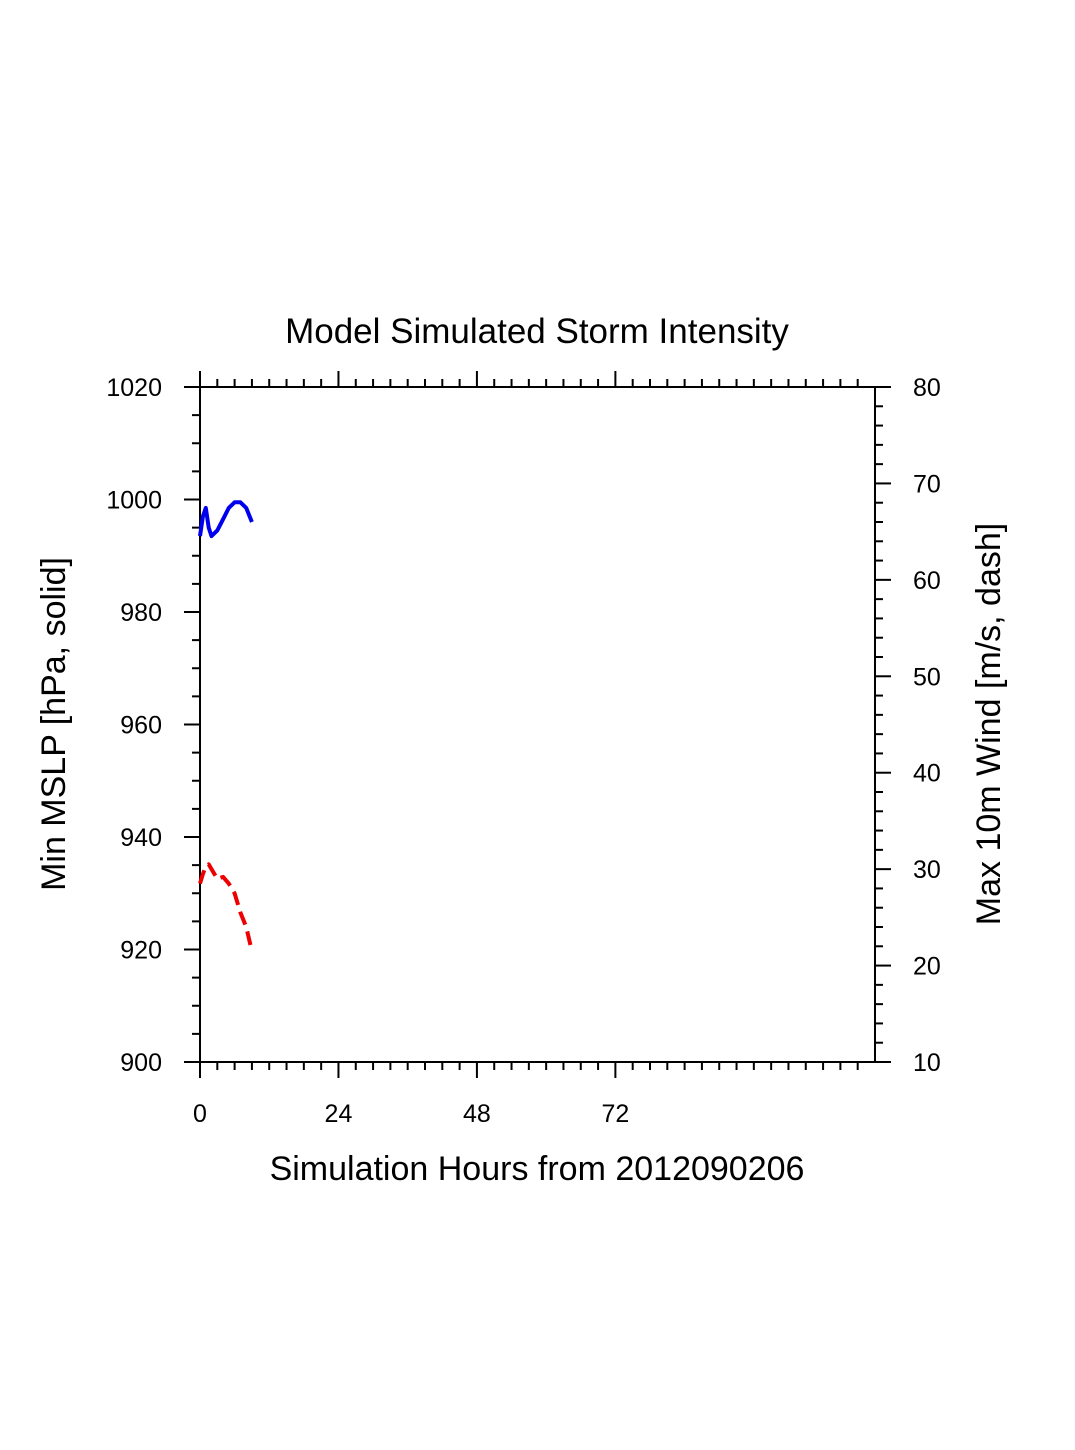 This screenshot has width=1075, height=1450. Describe the element at coordinates (226, 726) in the screenshot. I see `series-lines` at that location.